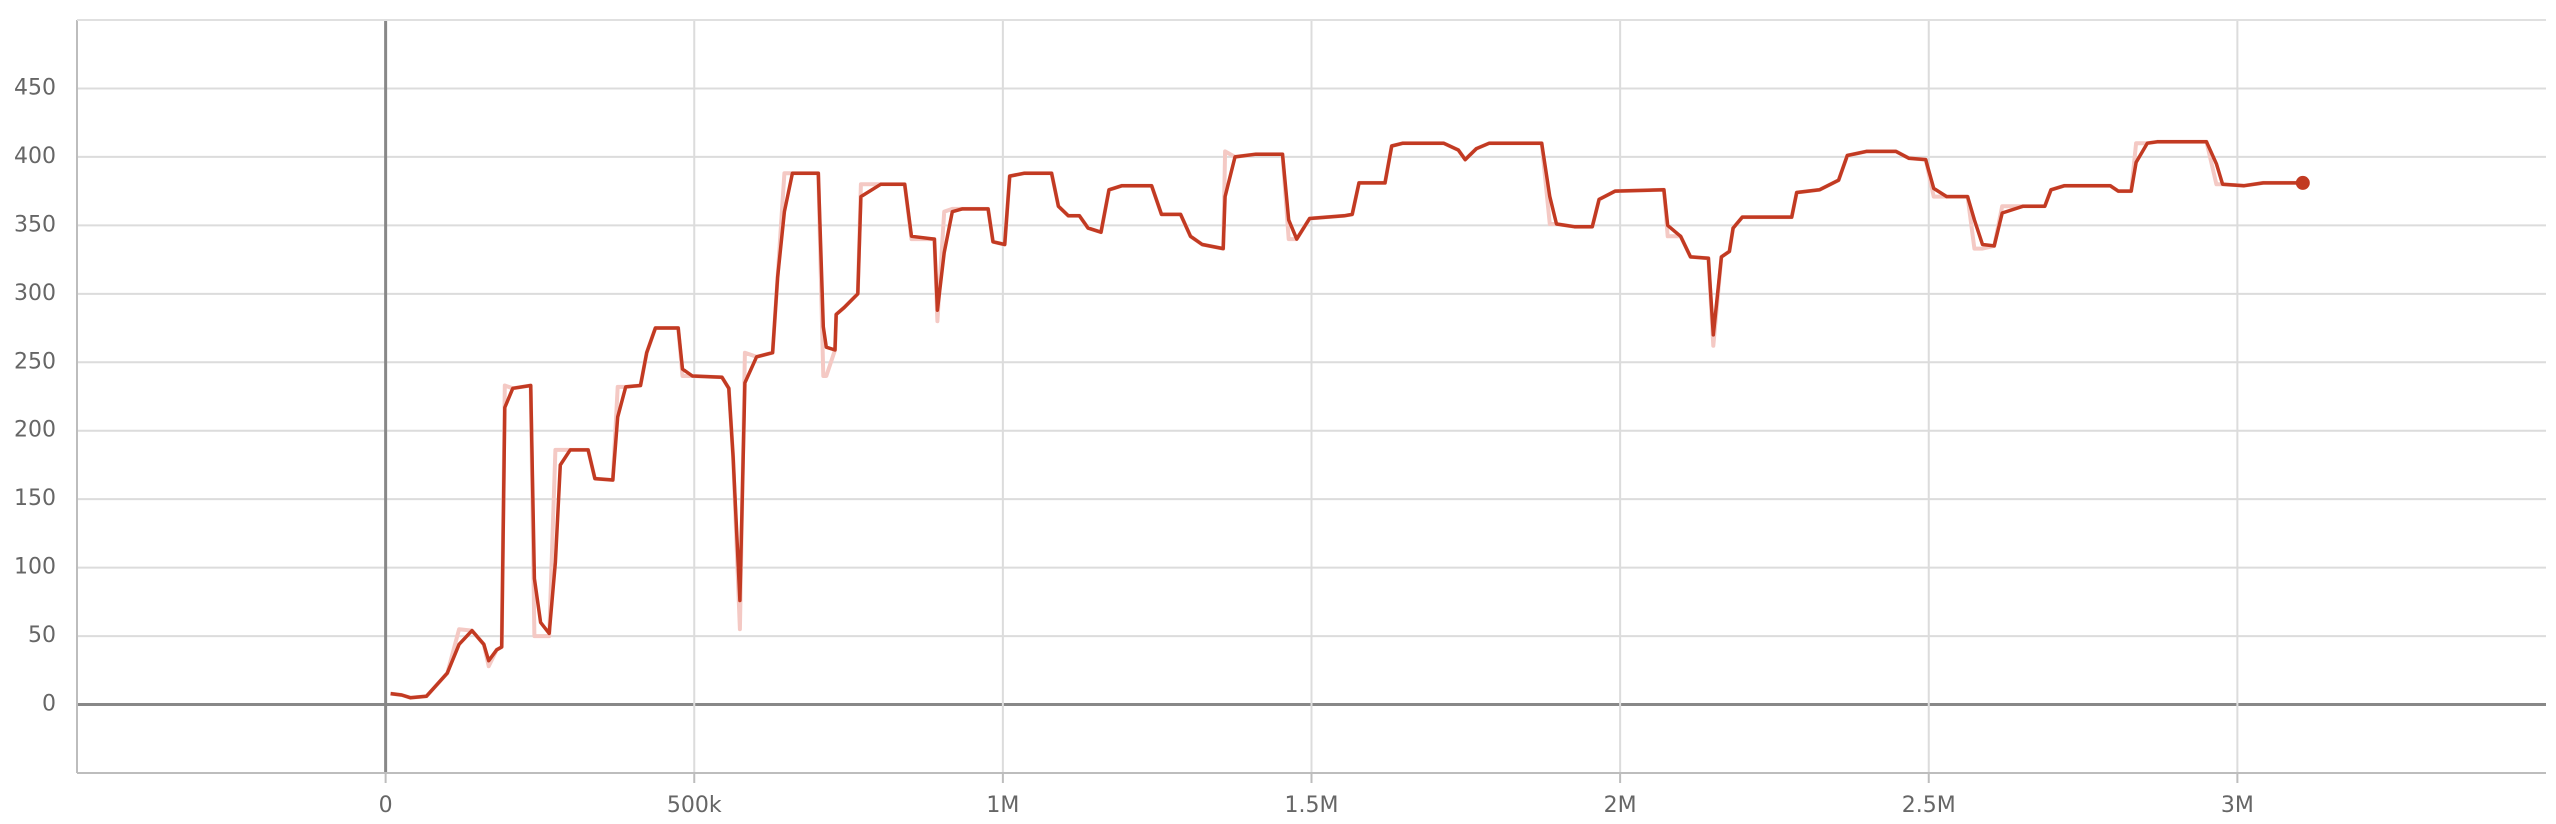 The height and width of the screenshot is (824, 2556). What do you see at coordinates (35, 430) in the screenshot?
I see `y-tick-label: 200` at bounding box center [35, 430].